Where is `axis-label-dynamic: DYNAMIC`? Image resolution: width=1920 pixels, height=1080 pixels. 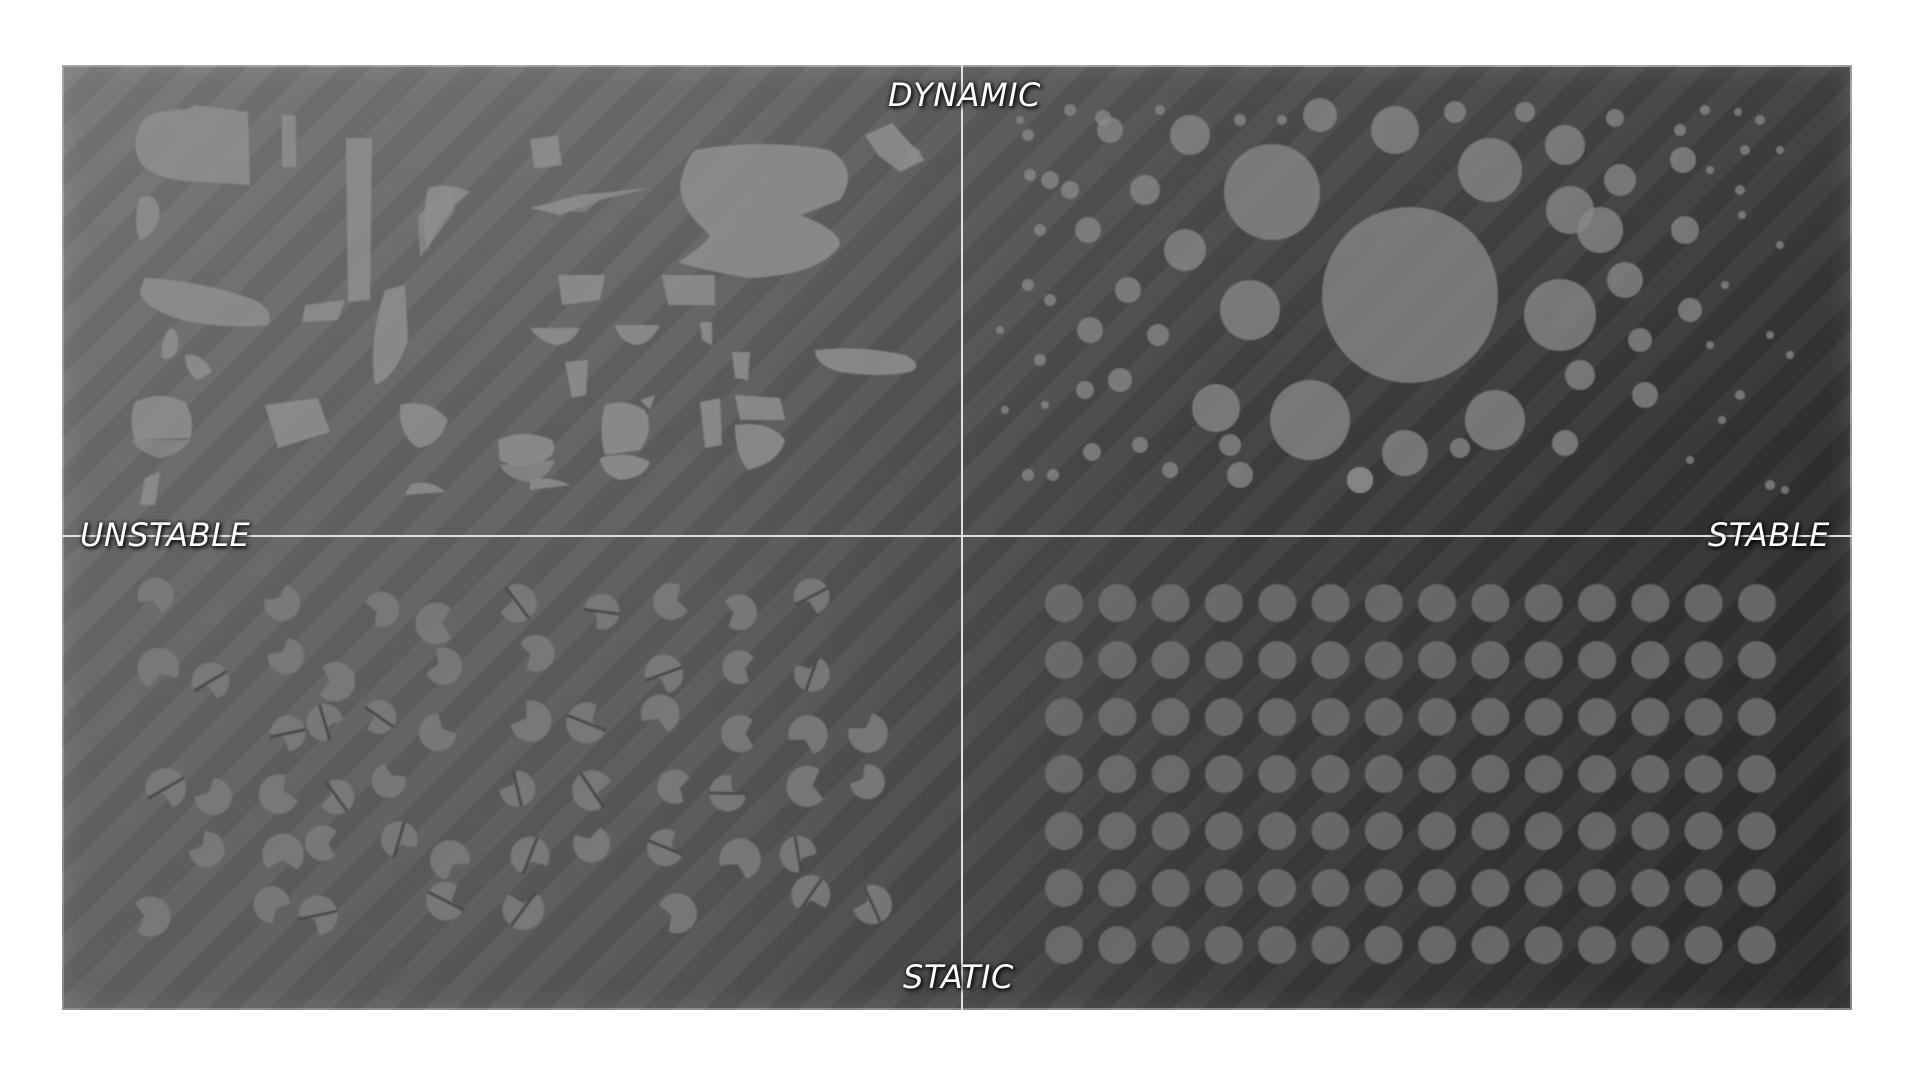
axis-label-dynamic: DYNAMIC is located at coordinates (964, 95).